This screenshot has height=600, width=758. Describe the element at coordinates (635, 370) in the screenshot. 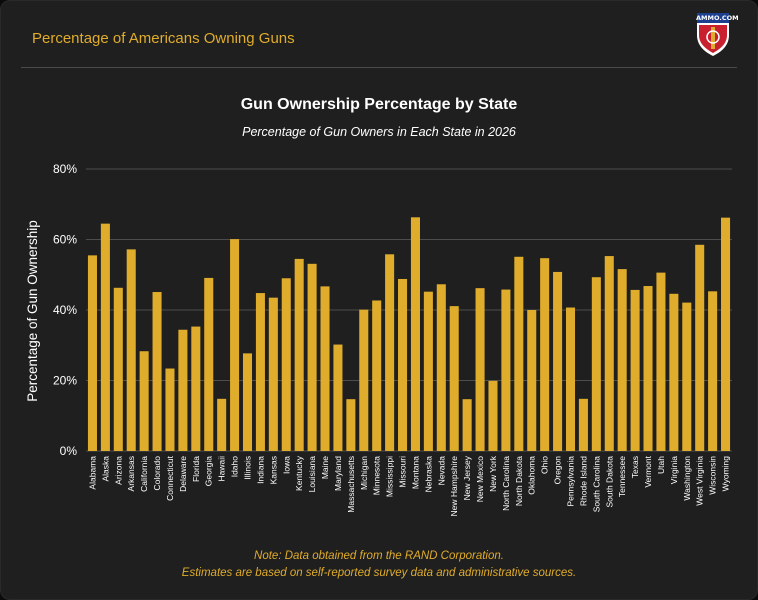

I see `bar-texas` at that location.